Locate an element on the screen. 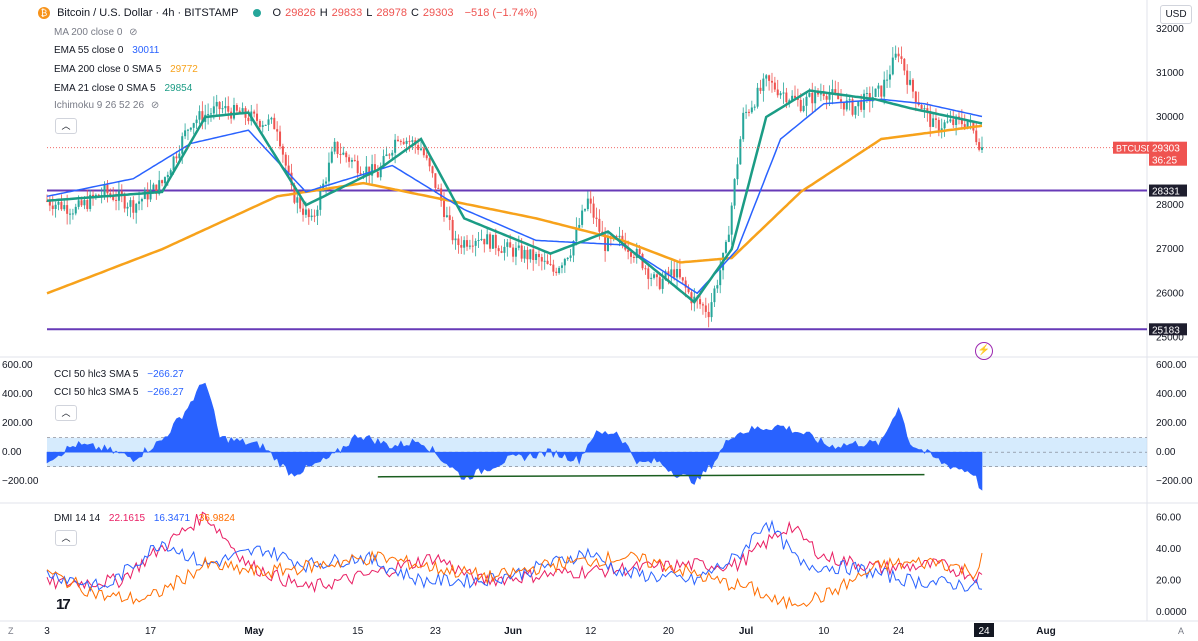  tradingview-logo-icon: 17 is located at coordinates (63, 604).